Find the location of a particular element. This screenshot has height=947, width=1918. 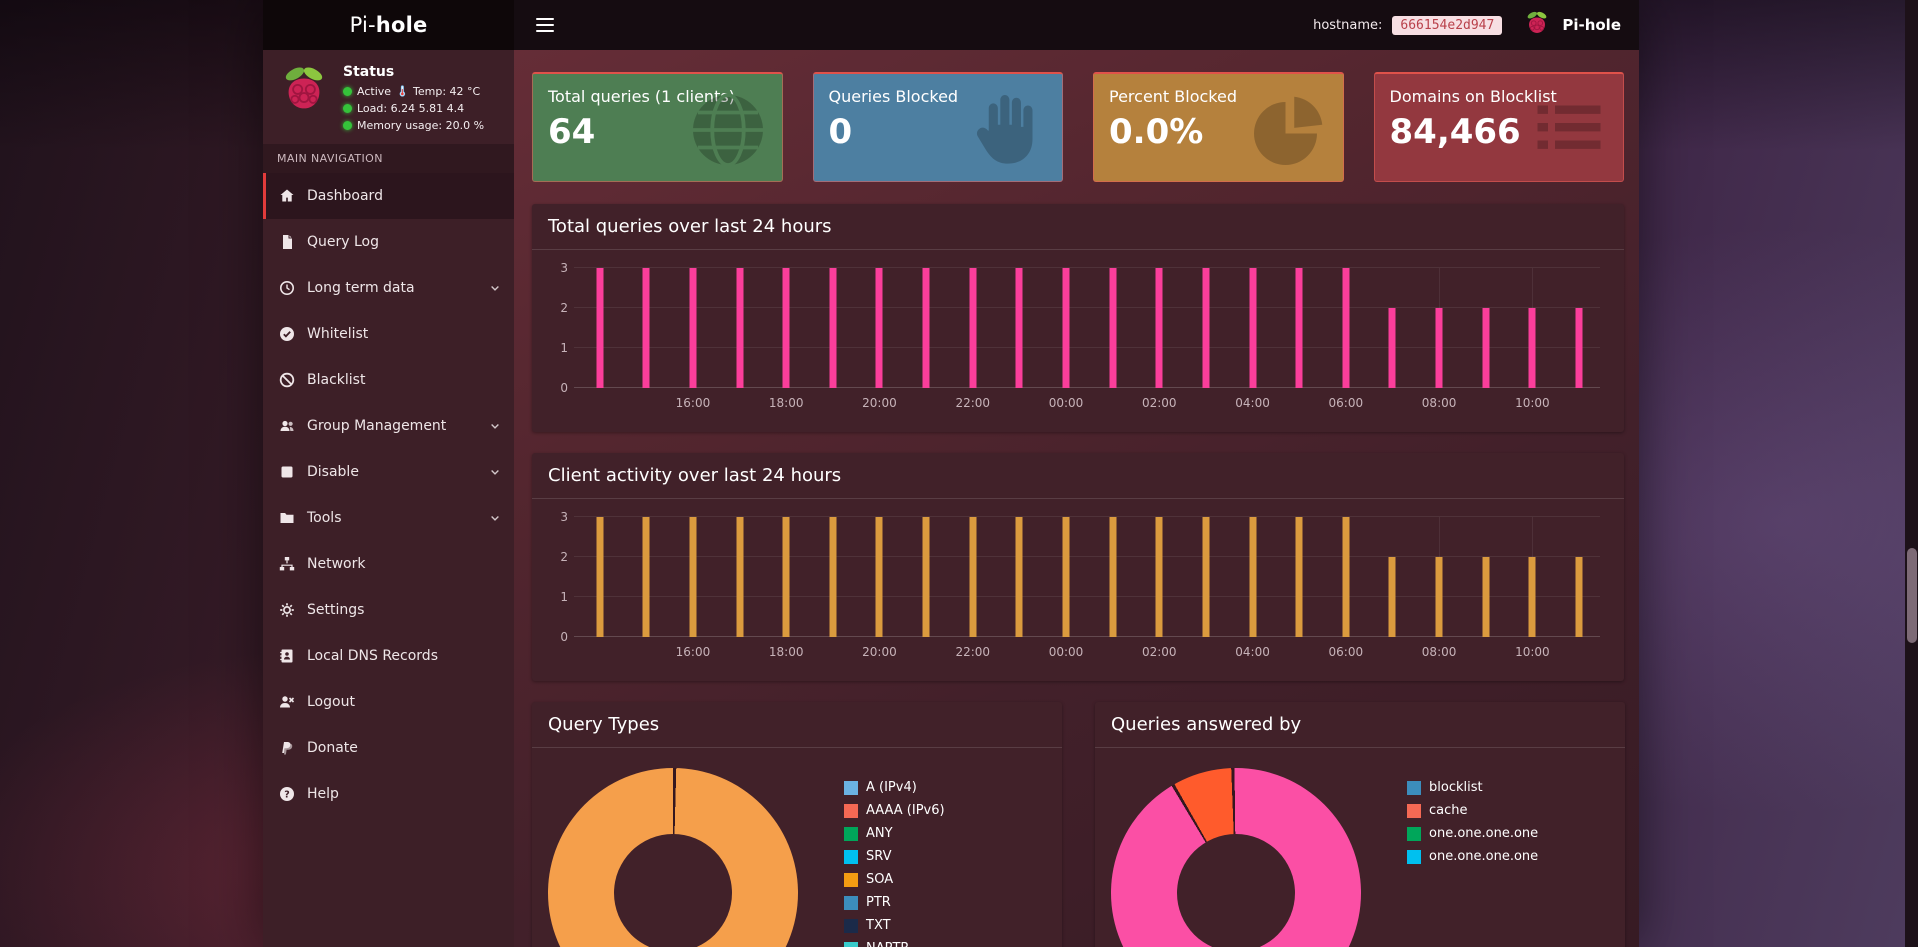

legend-item: PTR is located at coordinates (894, 902).